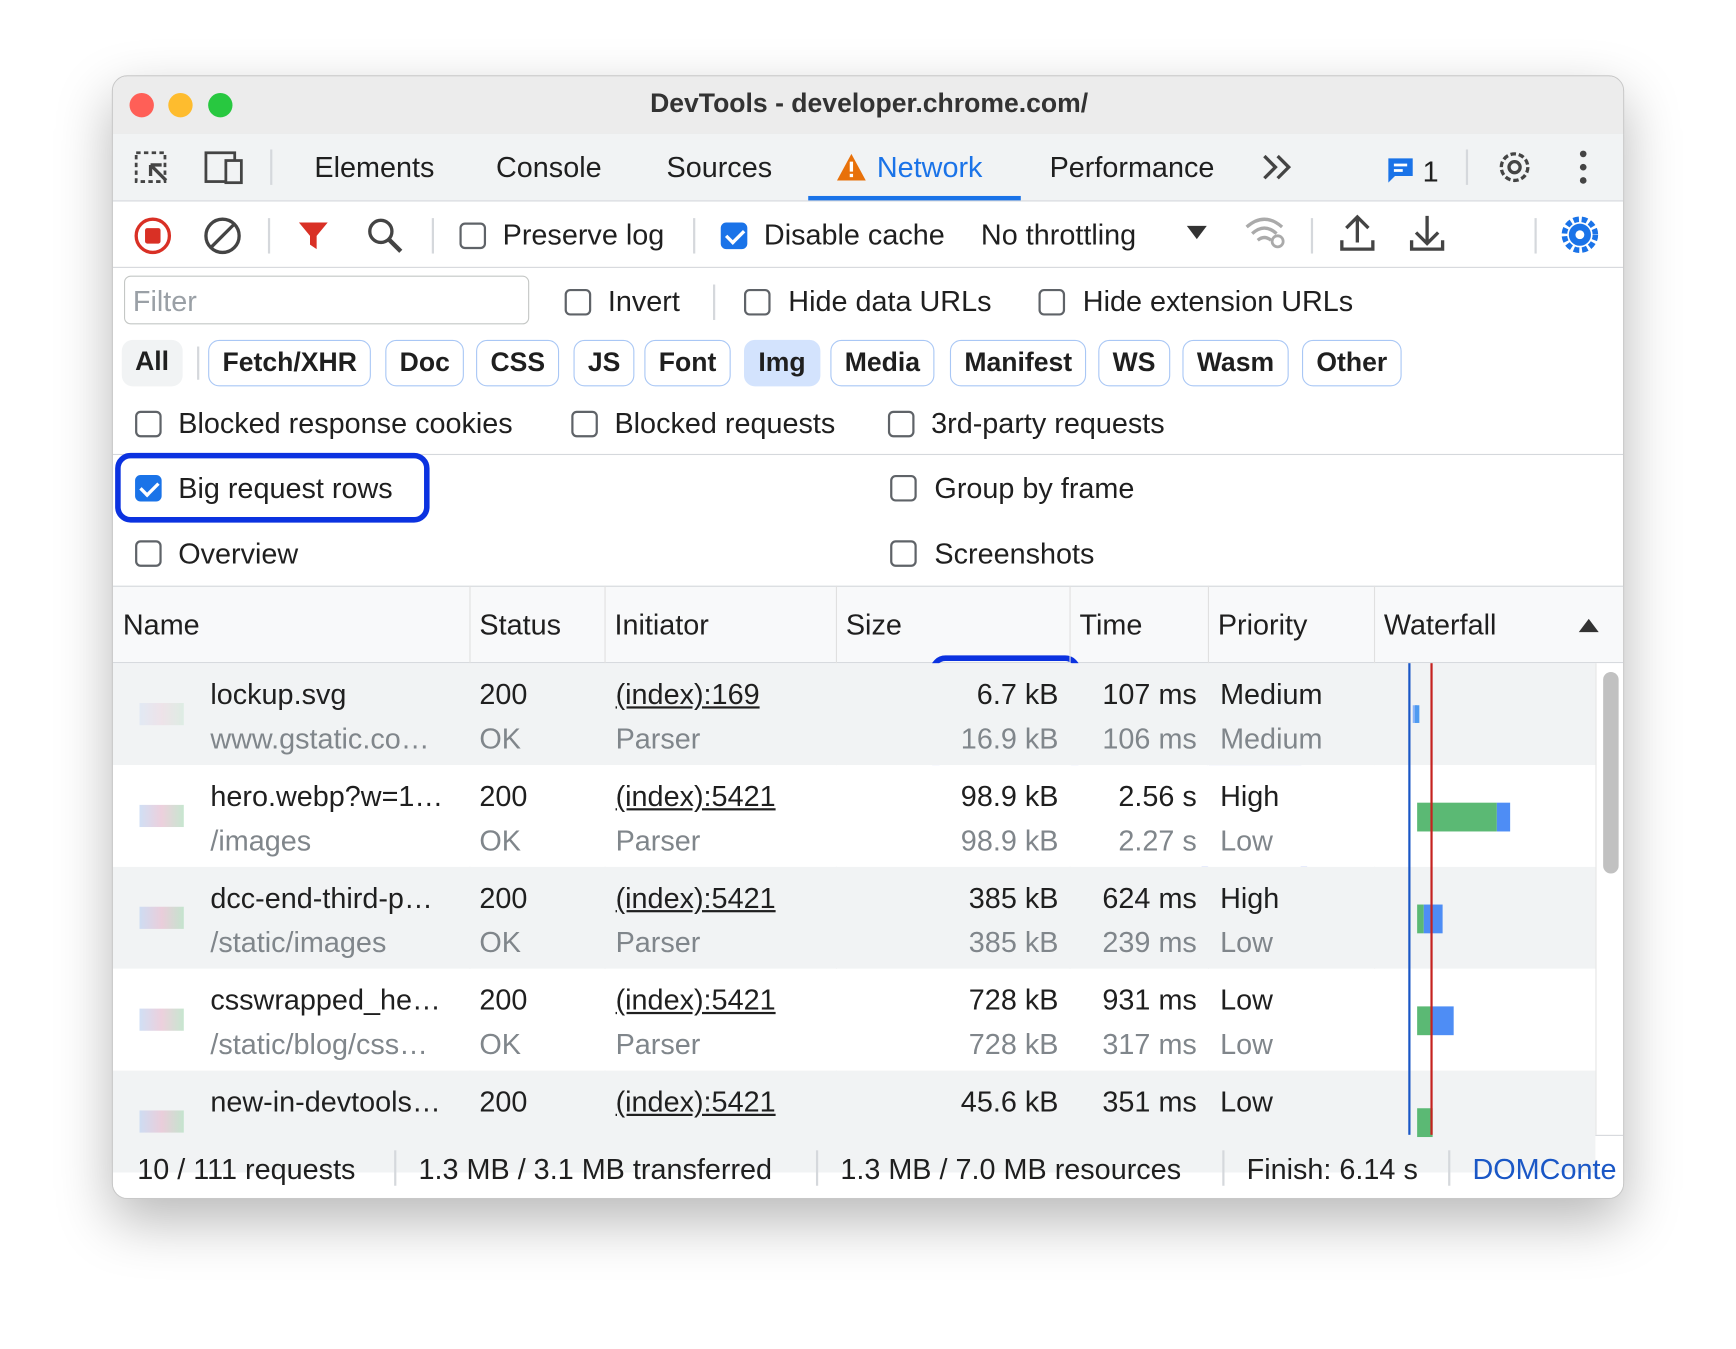  What do you see at coordinates (161, 624) in the screenshot?
I see `column-header: Name` at bounding box center [161, 624].